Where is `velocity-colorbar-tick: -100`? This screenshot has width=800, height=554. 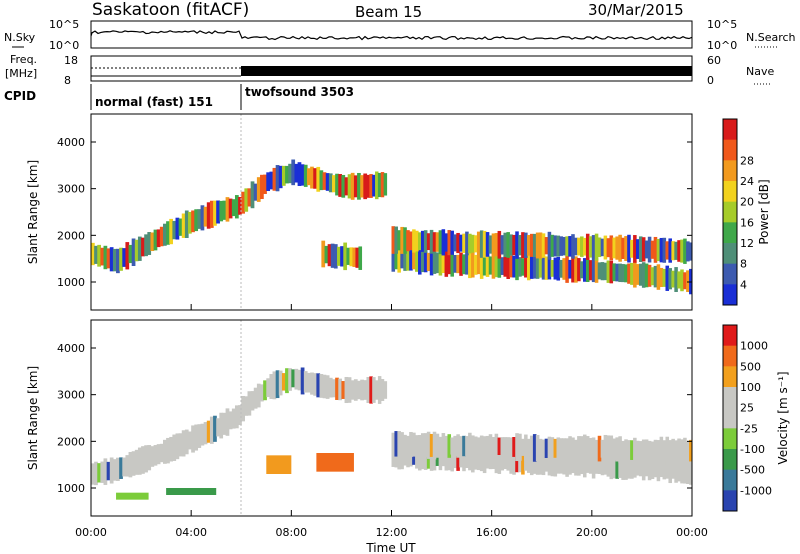
velocity-colorbar-tick: -100 is located at coordinates (752, 449).